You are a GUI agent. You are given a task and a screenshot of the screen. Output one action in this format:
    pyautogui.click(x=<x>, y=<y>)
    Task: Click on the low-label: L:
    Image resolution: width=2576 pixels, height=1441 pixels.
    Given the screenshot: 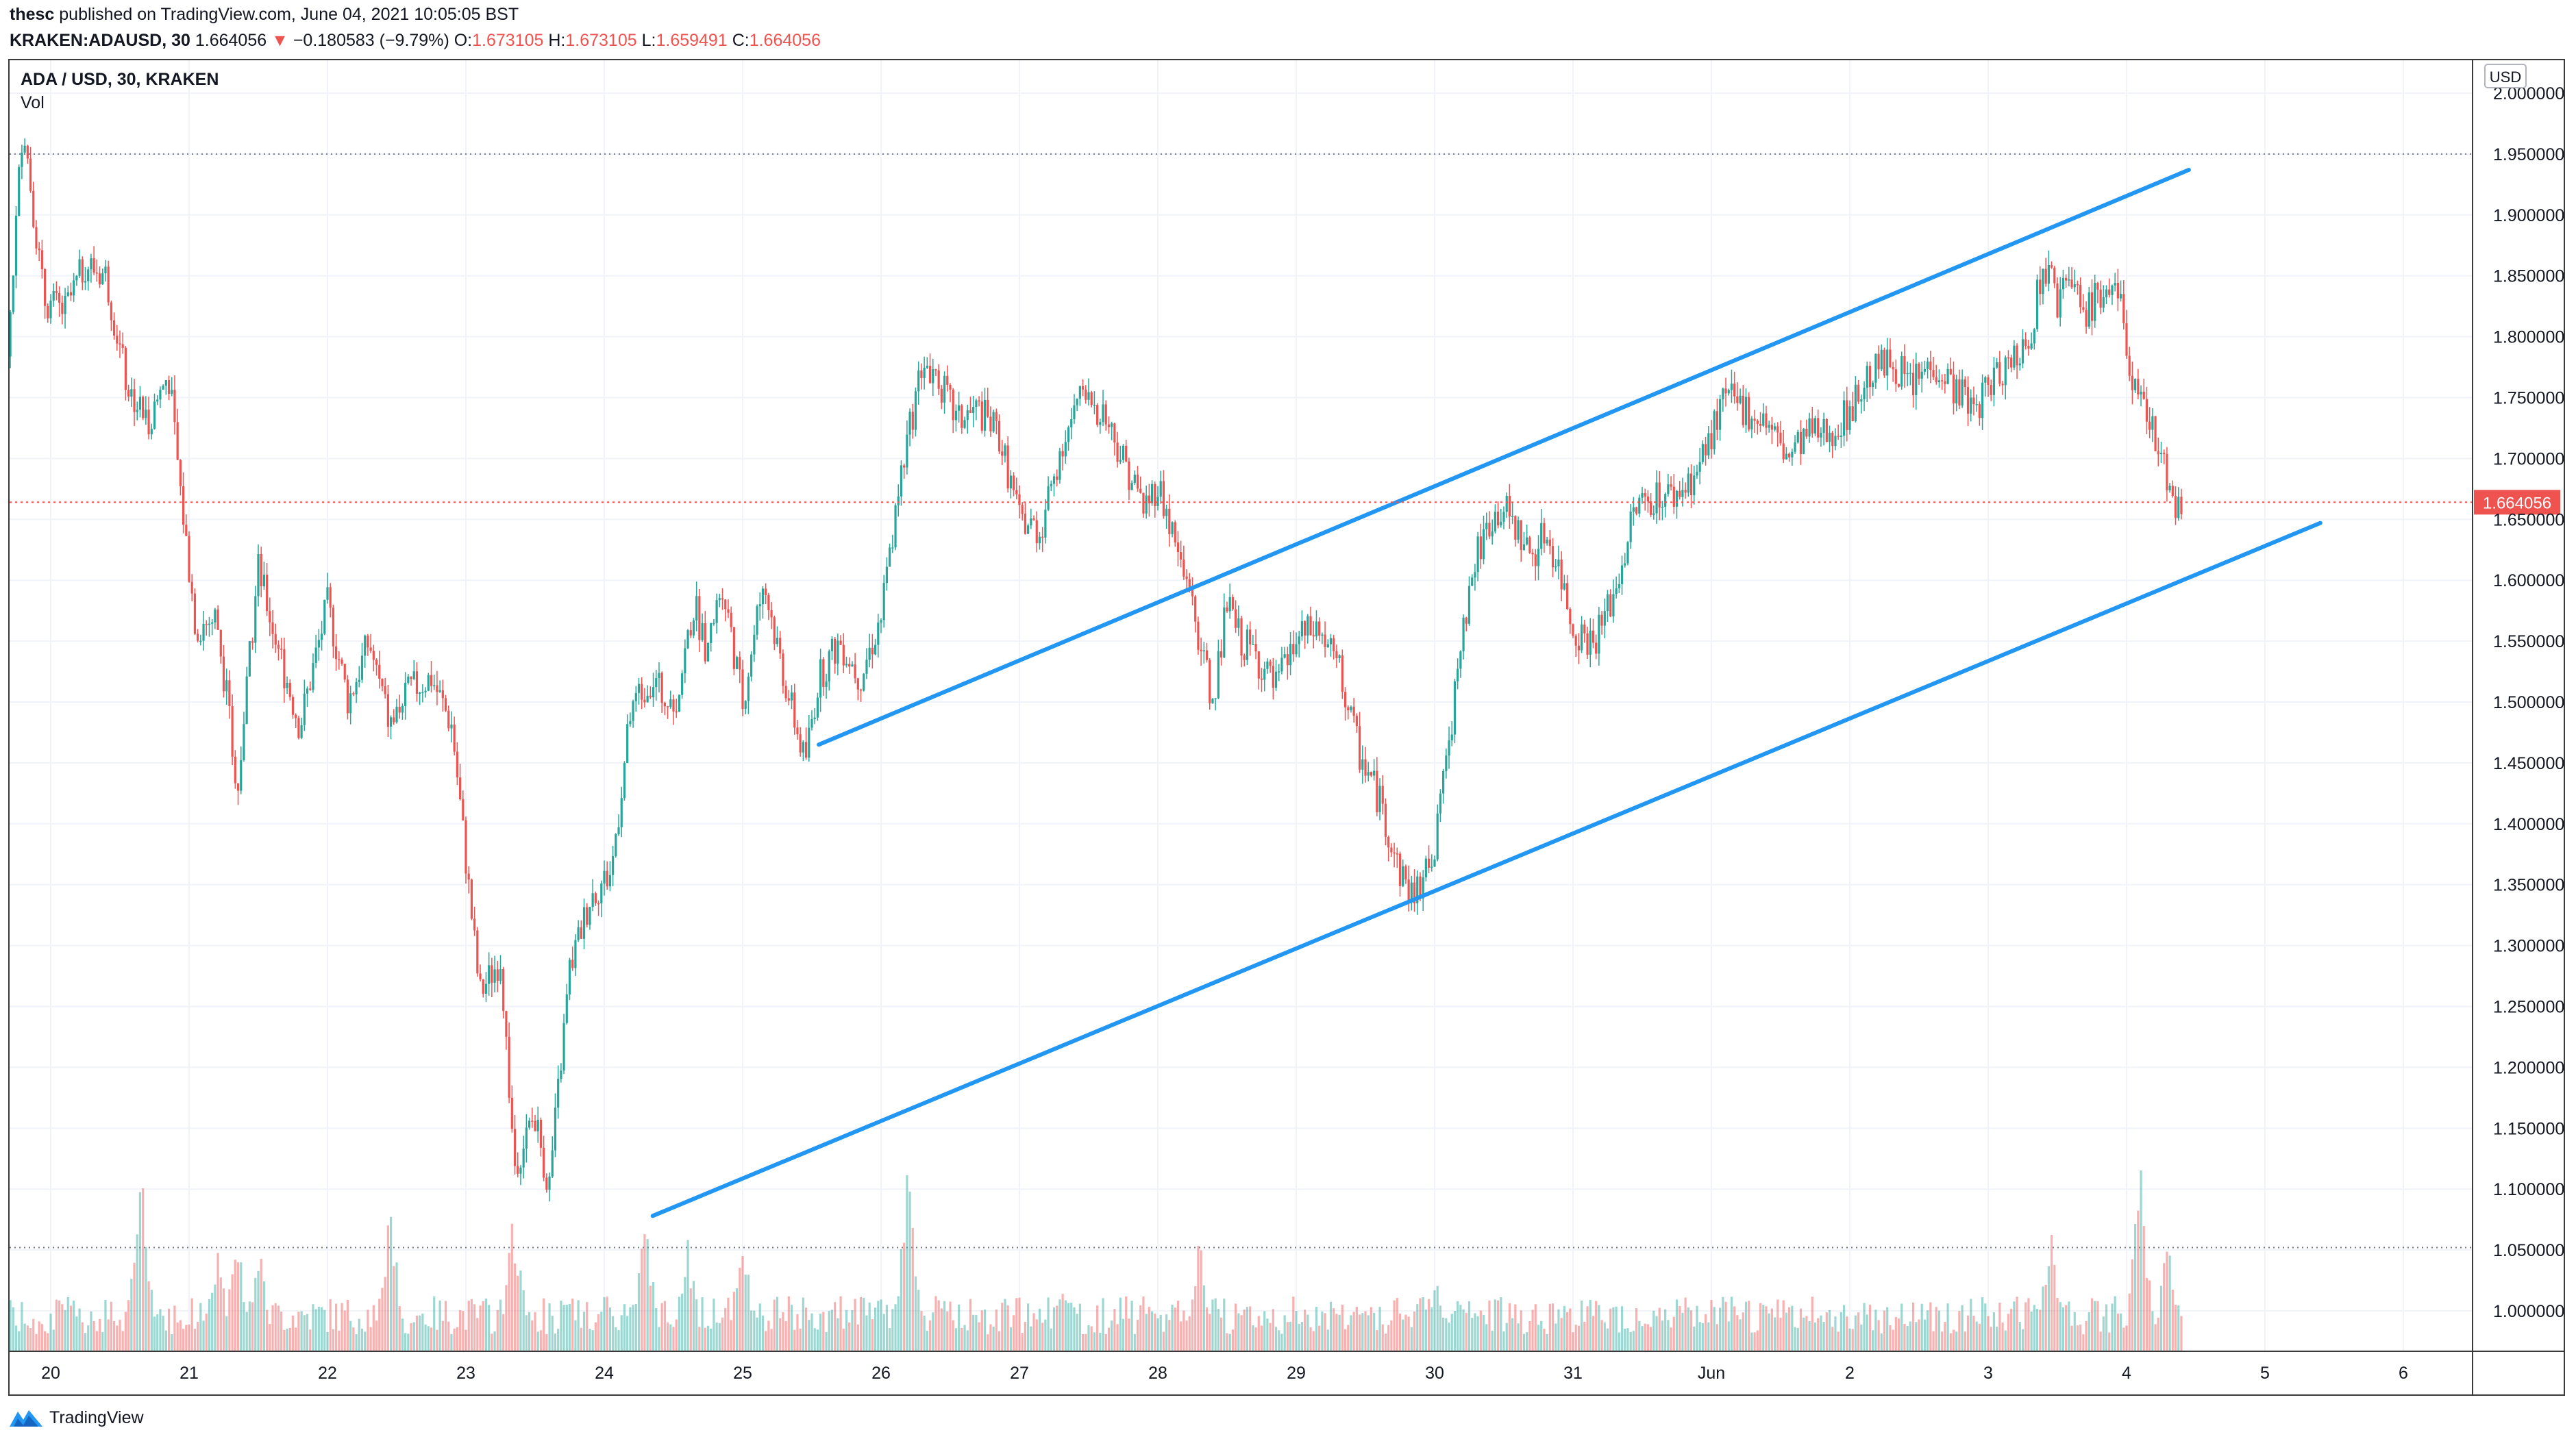 What is the action you would take?
    pyautogui.click(x=648, y=40)
    